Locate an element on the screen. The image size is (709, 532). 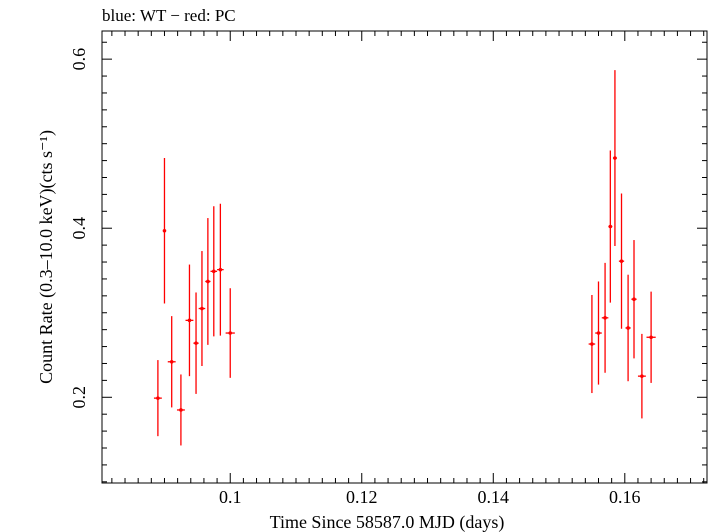
y-tick-label: 0.6 is located at coordinates (79, 59).